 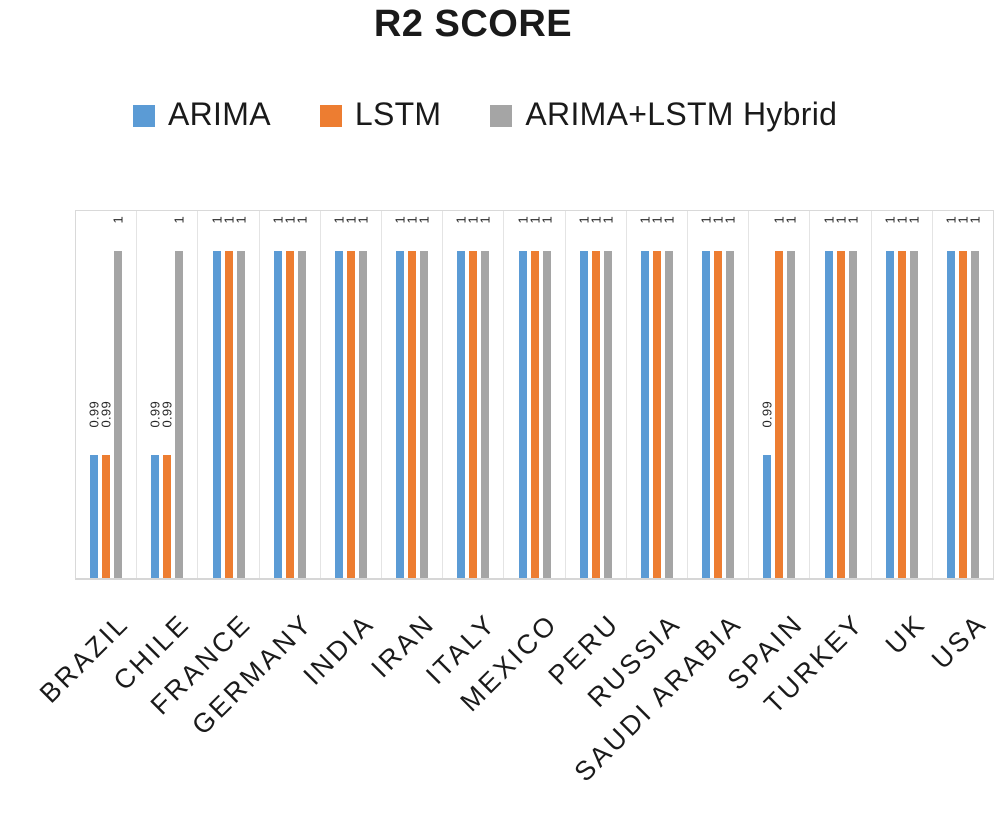 I want to click on bar-arima-lstm-hybrid-usa, so click(x=974, y=414).